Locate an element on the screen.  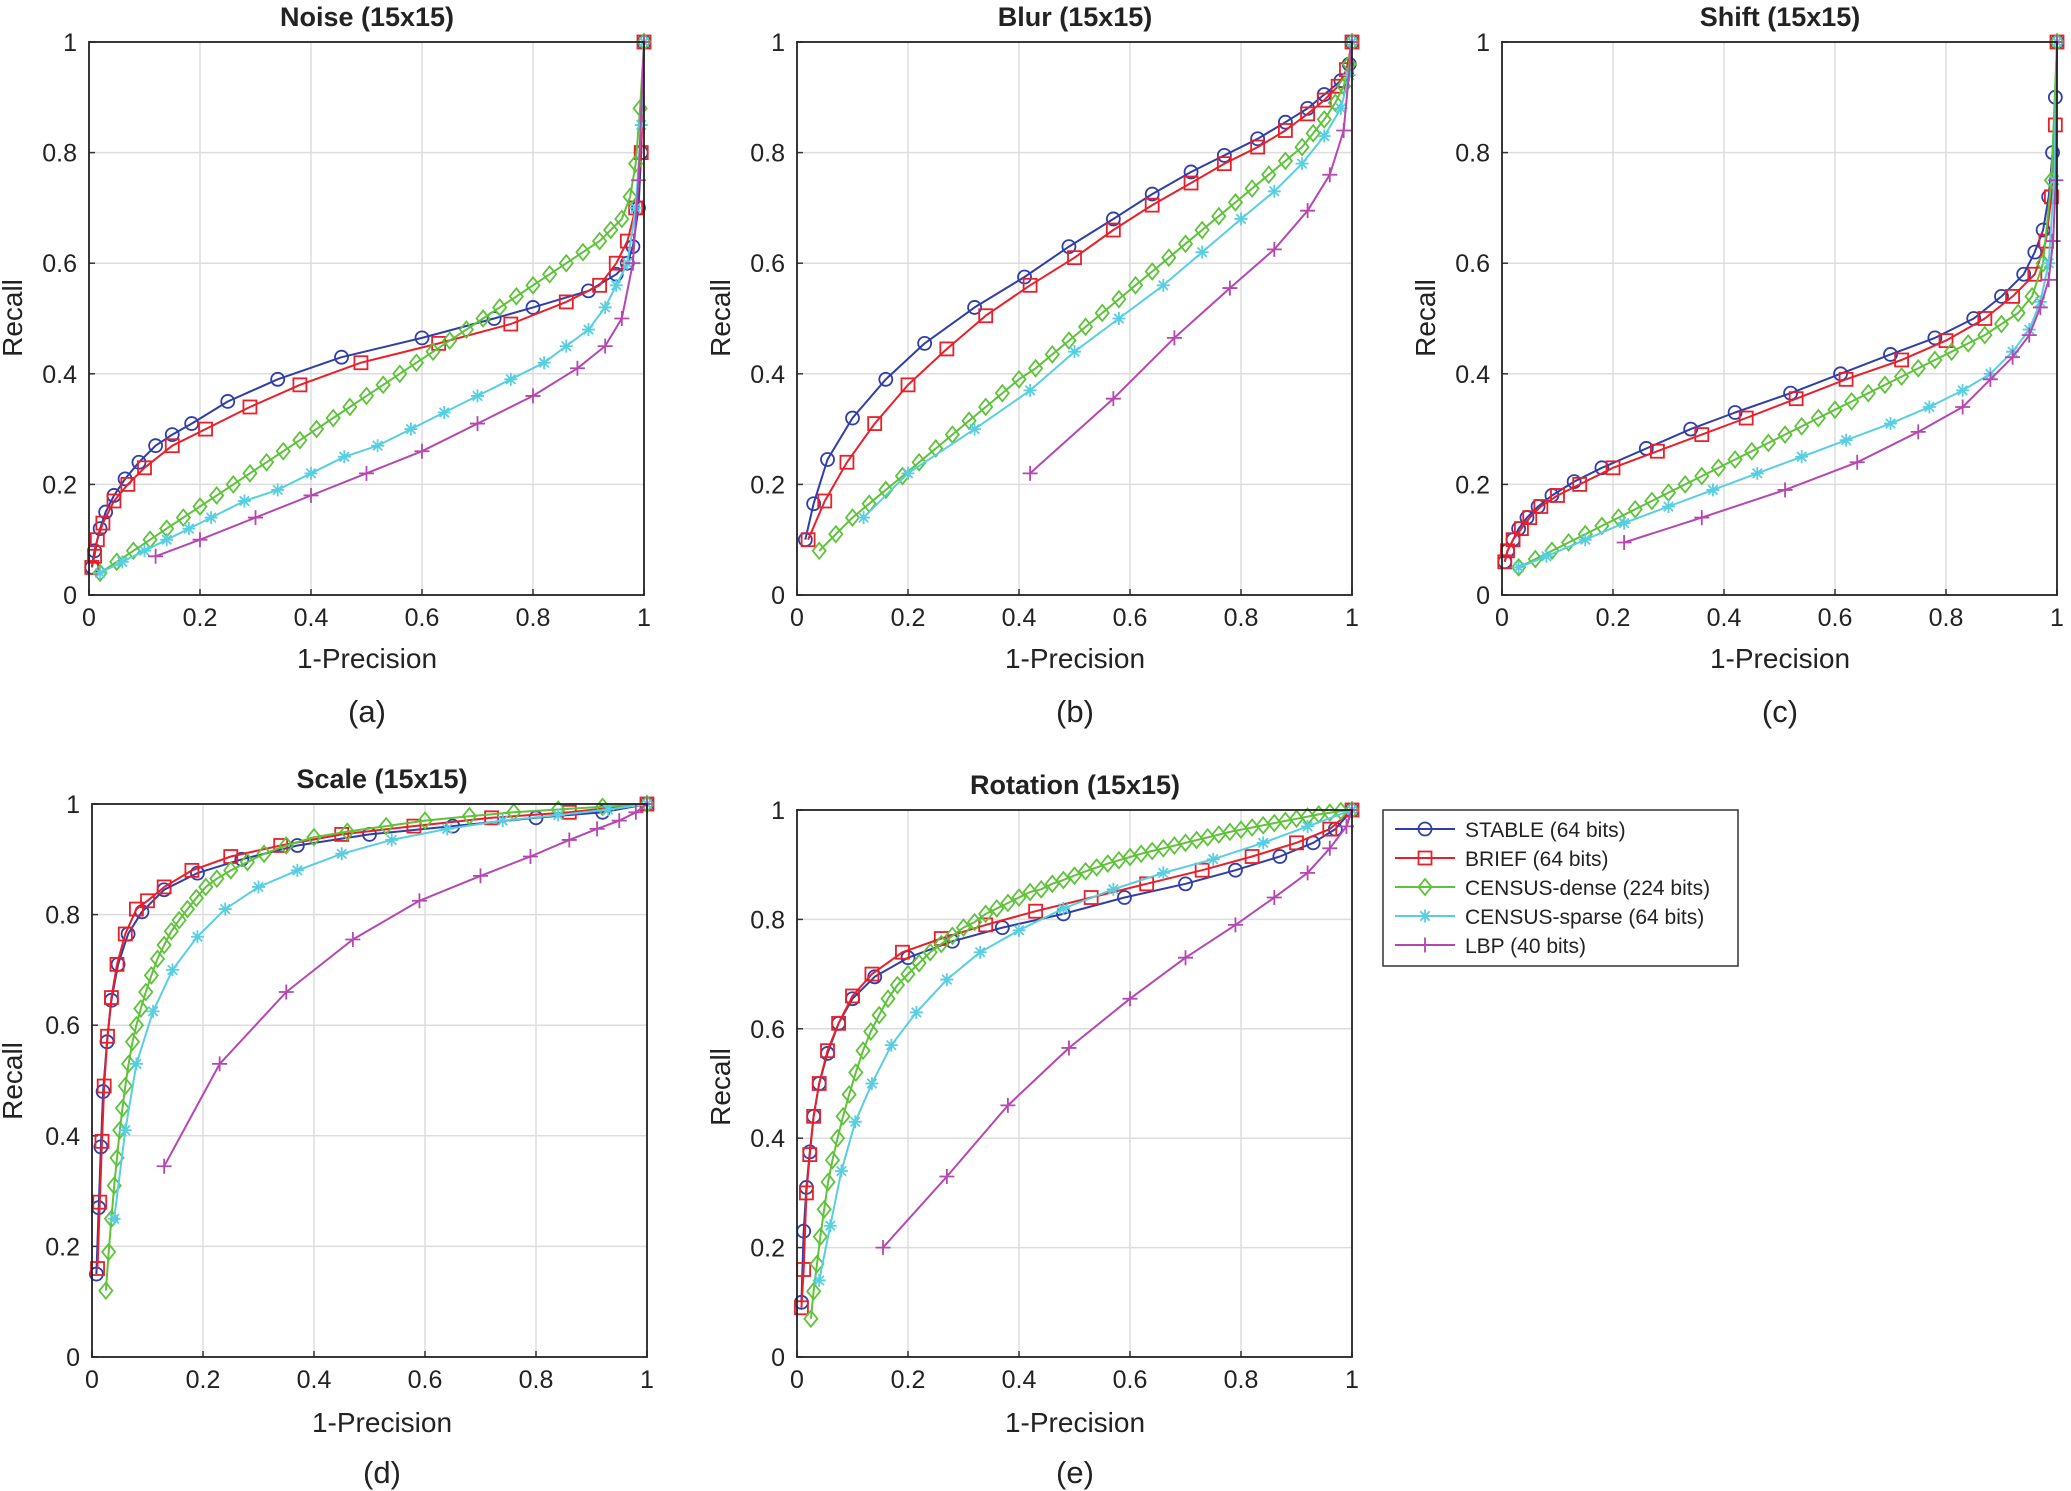
x-tick-label: 0.4 is located at coordinates (314, 1380).